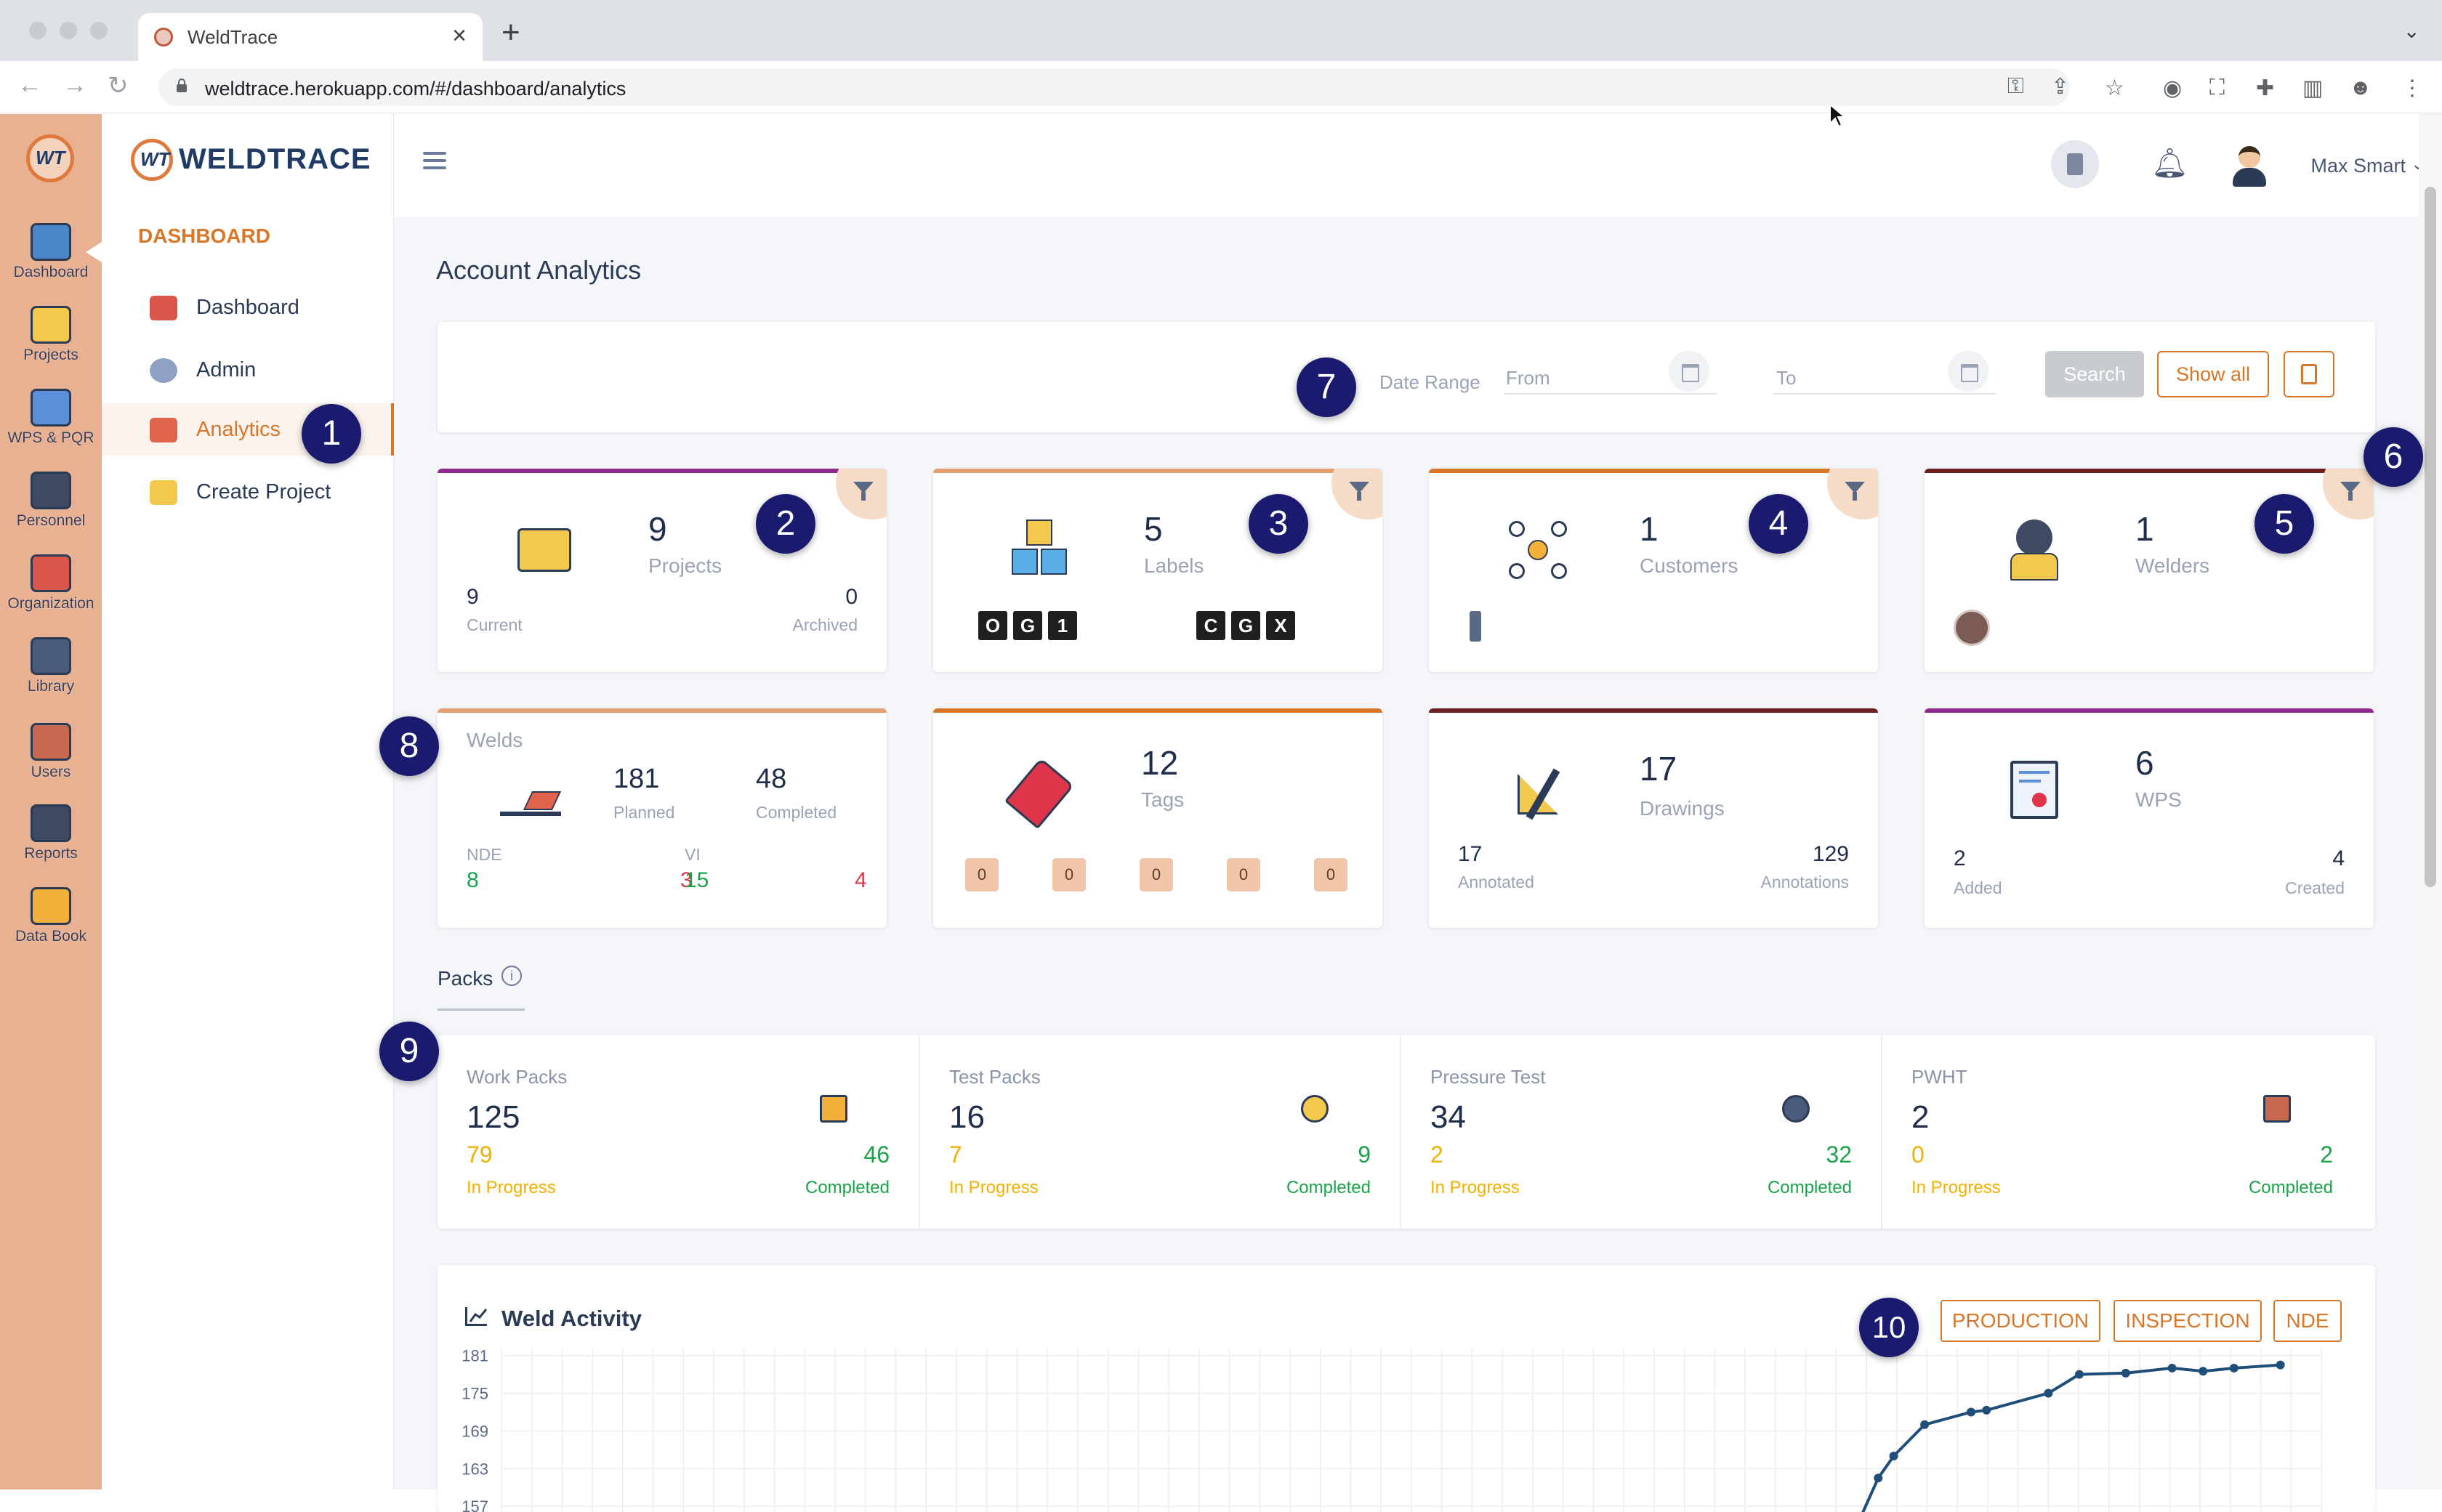 Image resolution: width=2442 pixels, height=1512 pixels. What do you see at coordinates (75, 85) in the screenshot?
I see `forward-arrow-icon: →` at bounding box center [75, 85].